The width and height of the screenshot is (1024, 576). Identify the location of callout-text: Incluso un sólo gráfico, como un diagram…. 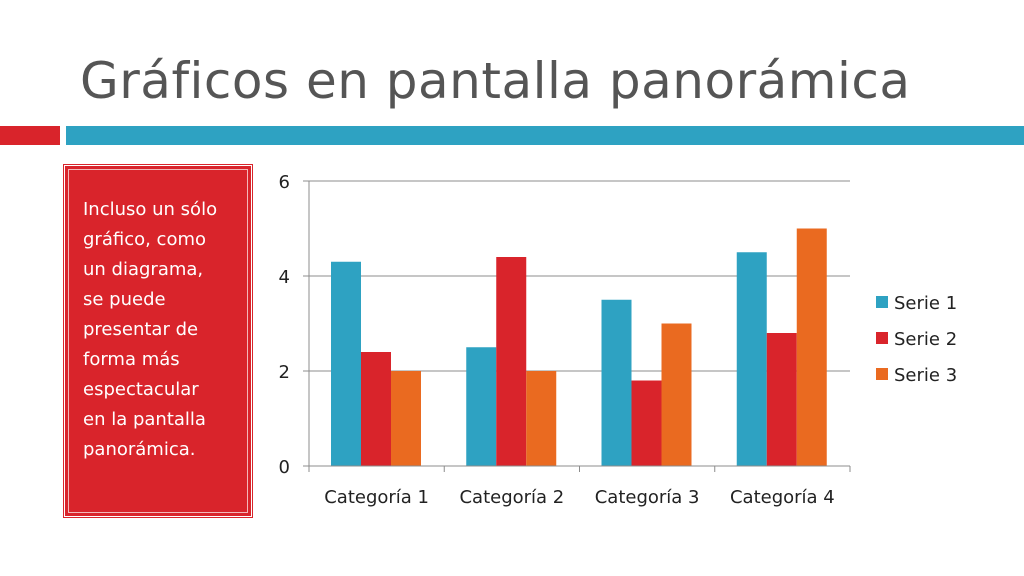
(150, 329).